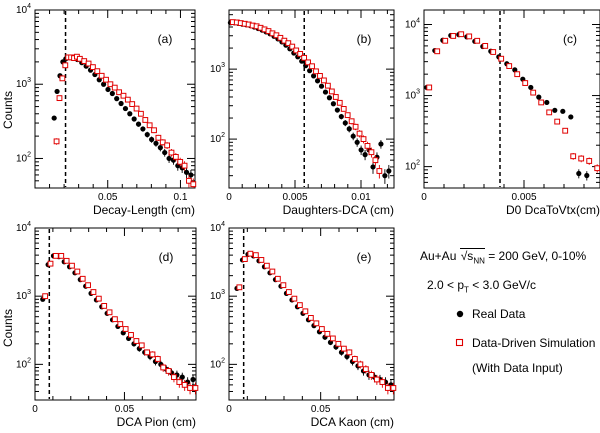 The width and height of the screenshot is (600, 433). Describe the element at coordinates (460, 314) in the screenshot. I see `real-data-marker-icon` at that location.